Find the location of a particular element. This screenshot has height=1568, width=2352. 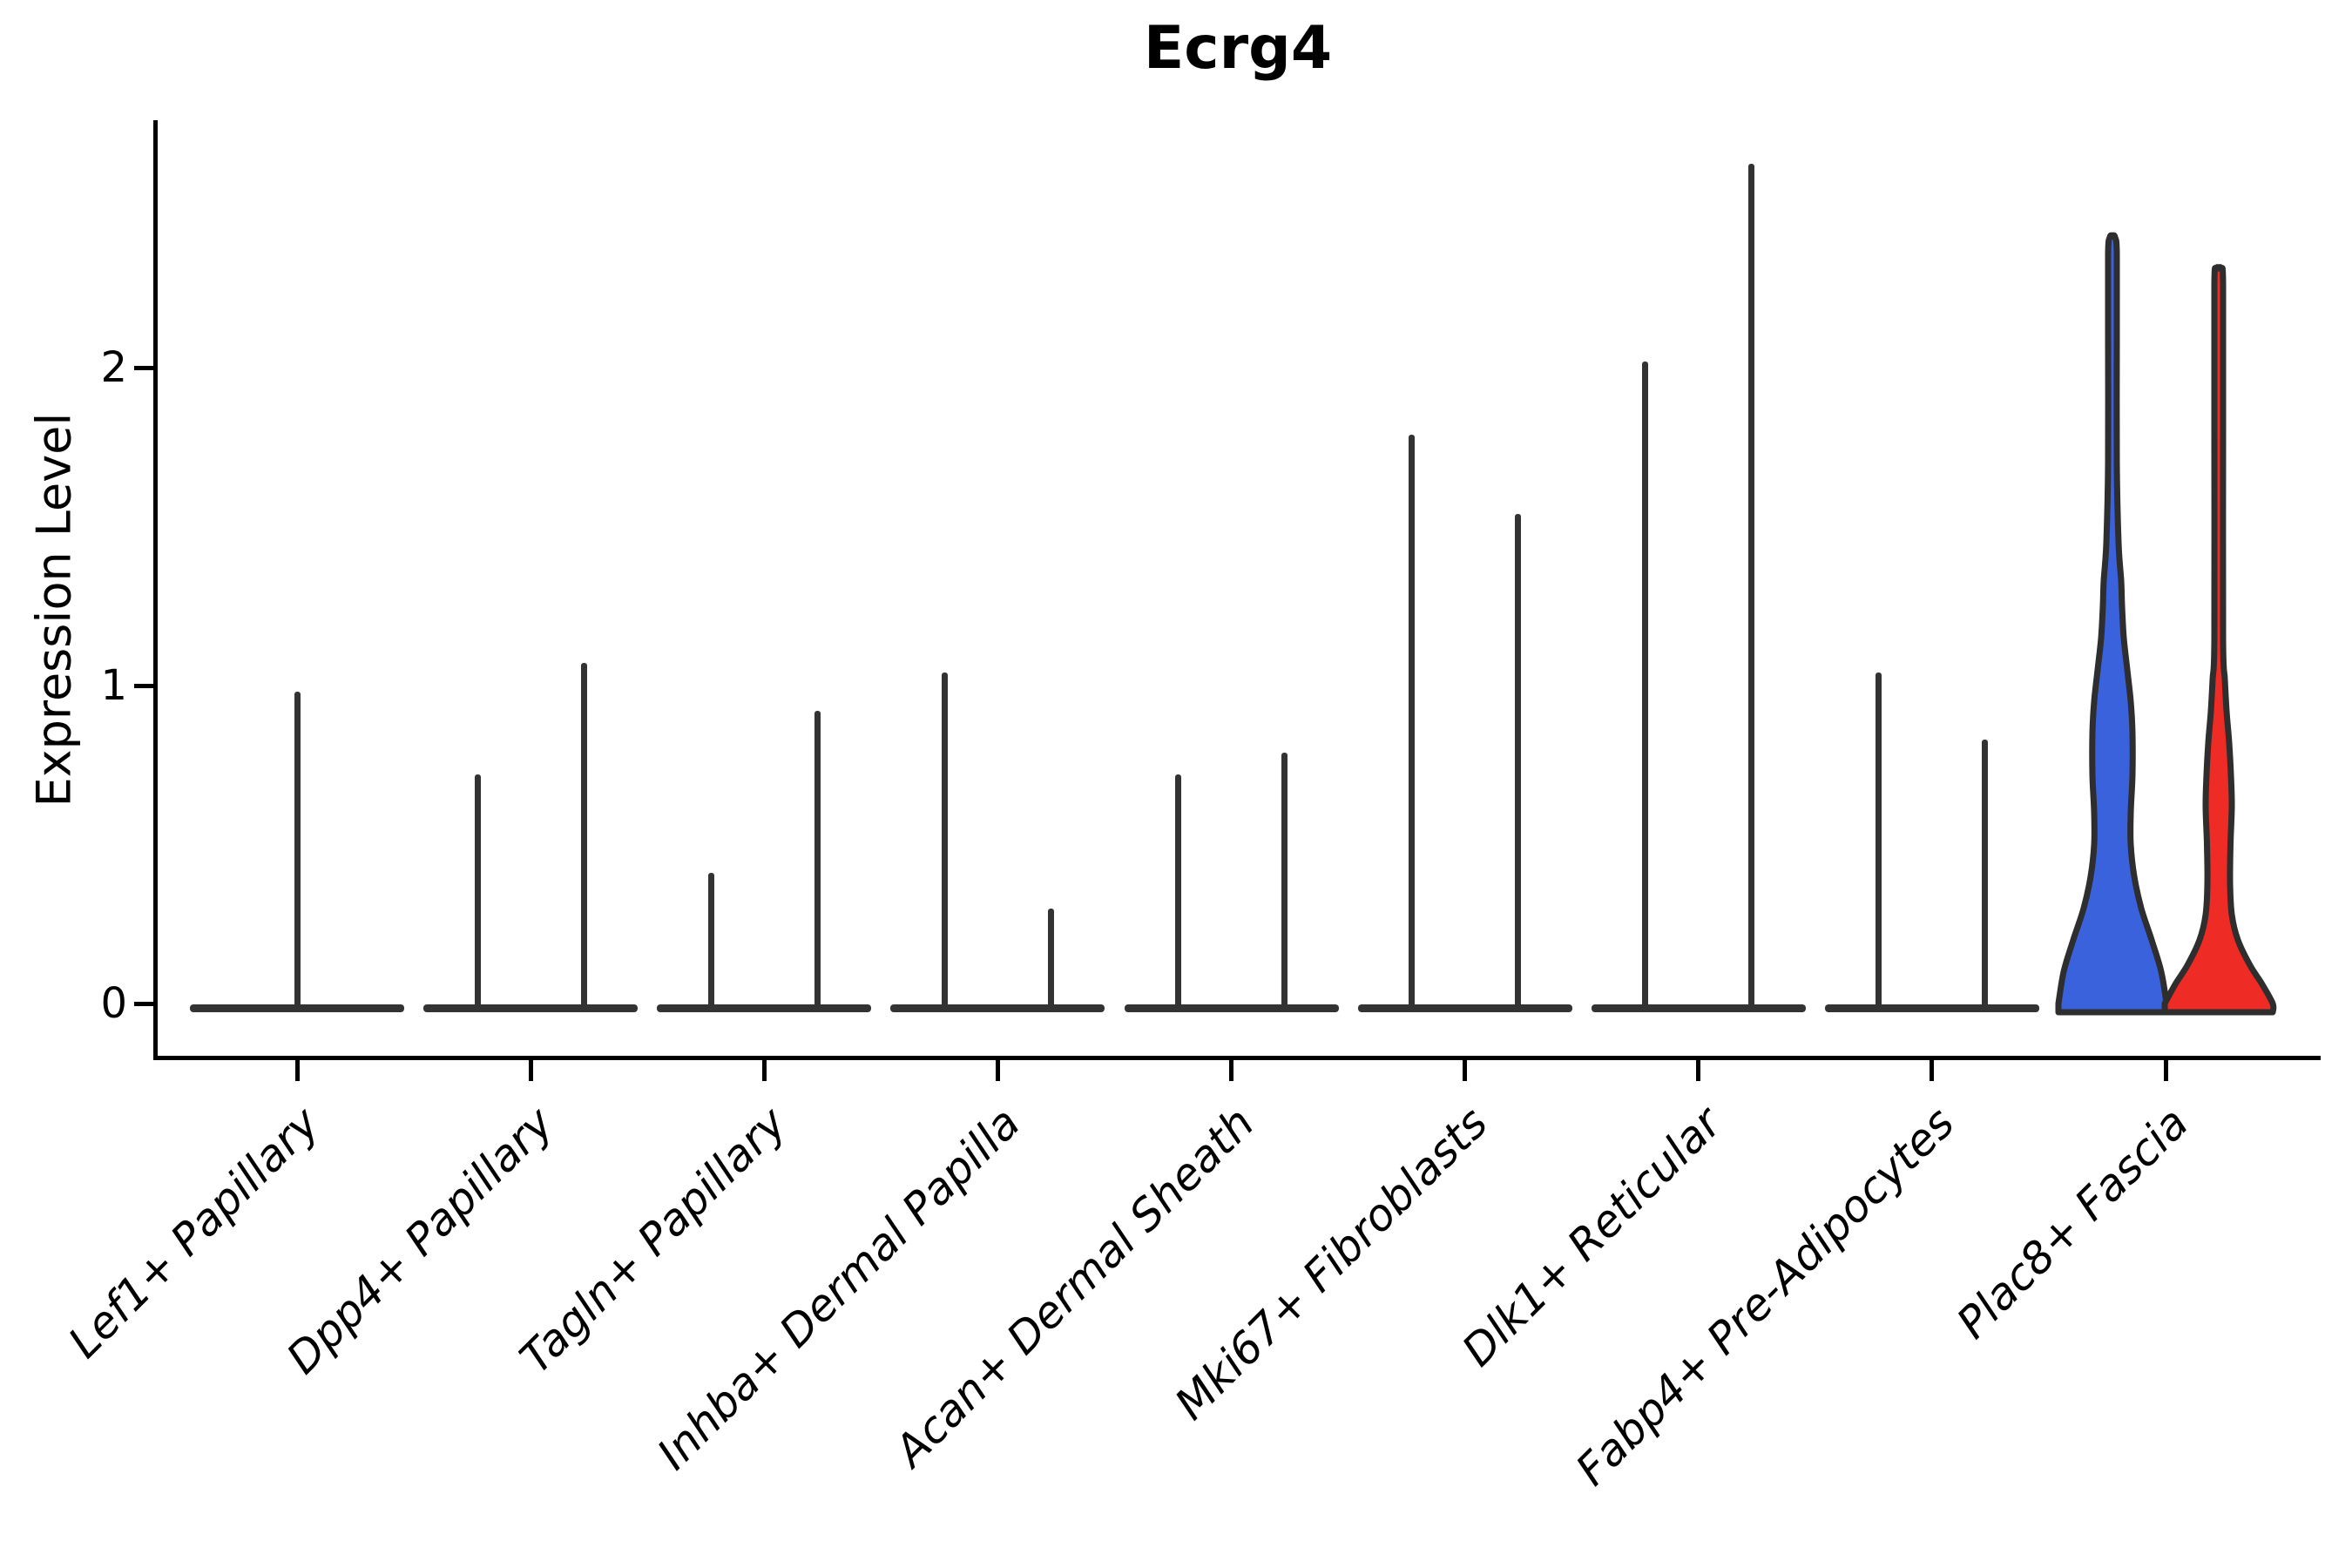

x-category-label: Lef1+ Papillary is located at coordinates (193, 1233).